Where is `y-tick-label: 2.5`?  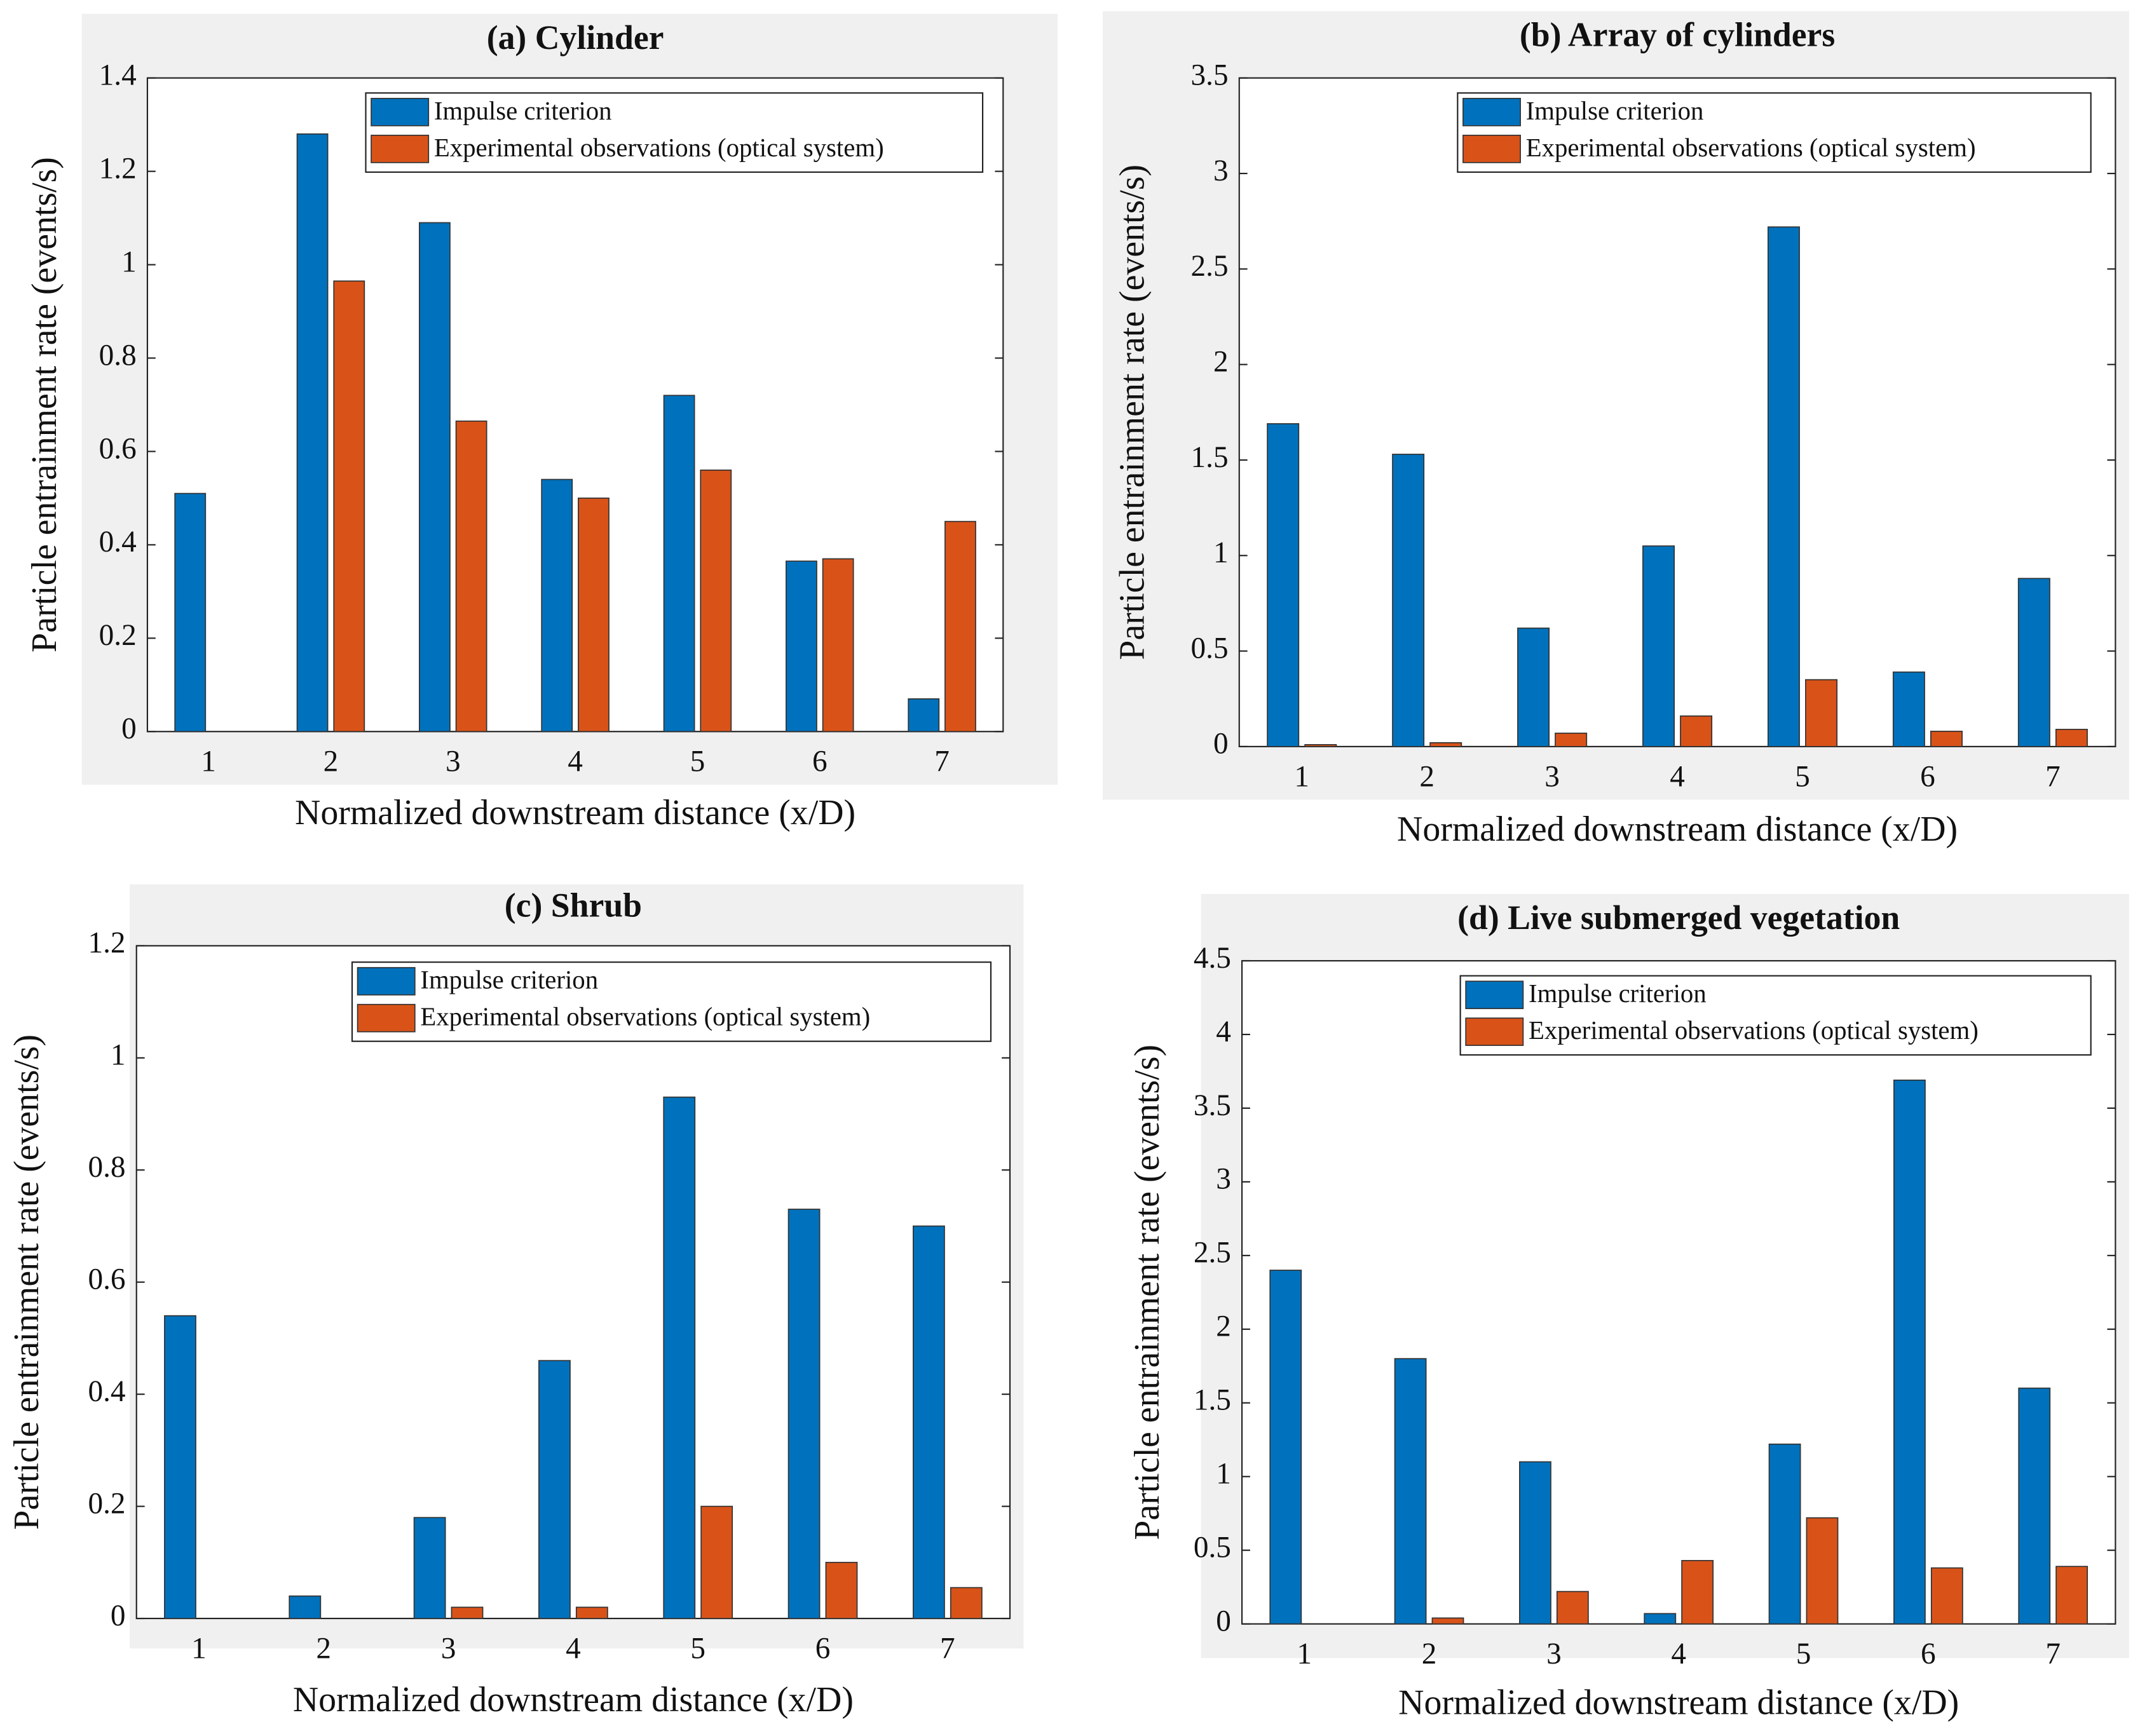 y-tick-label: 2.5 is located at coordinates (1210, 266).